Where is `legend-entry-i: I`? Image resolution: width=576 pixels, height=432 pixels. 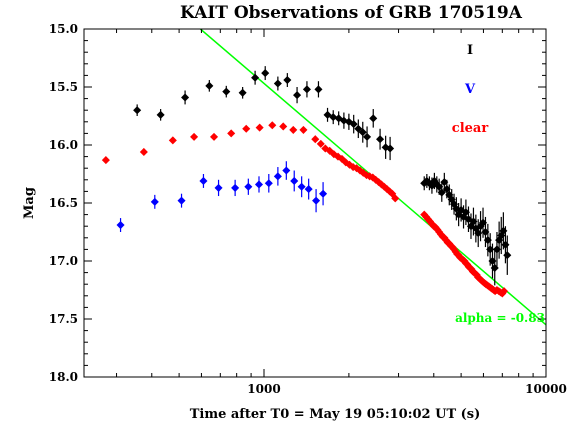 legend-entry-i: I is located at coordinates (470, 50).